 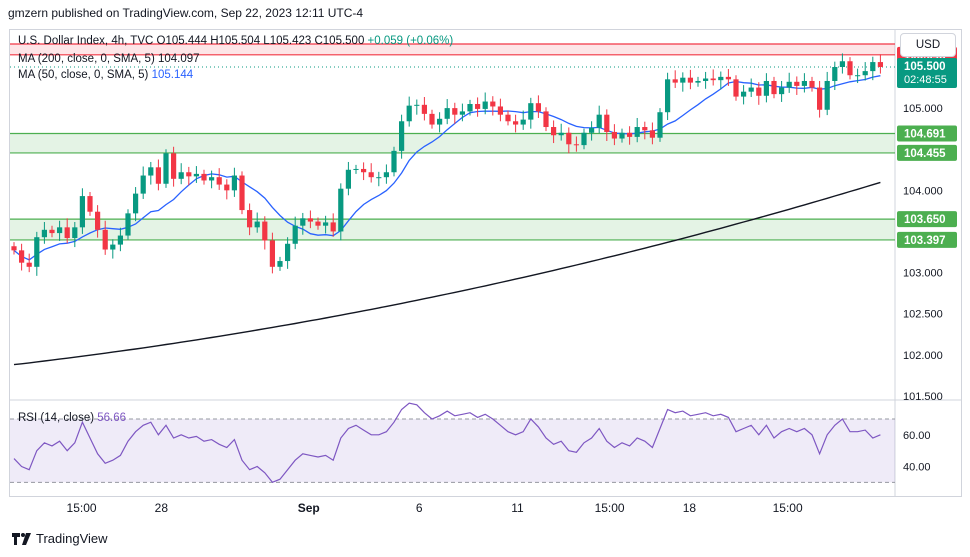 What do you see at coordinates (928, 45) in the screenshot?
I see `currency-button: USD` at bounding box center [928, 45].